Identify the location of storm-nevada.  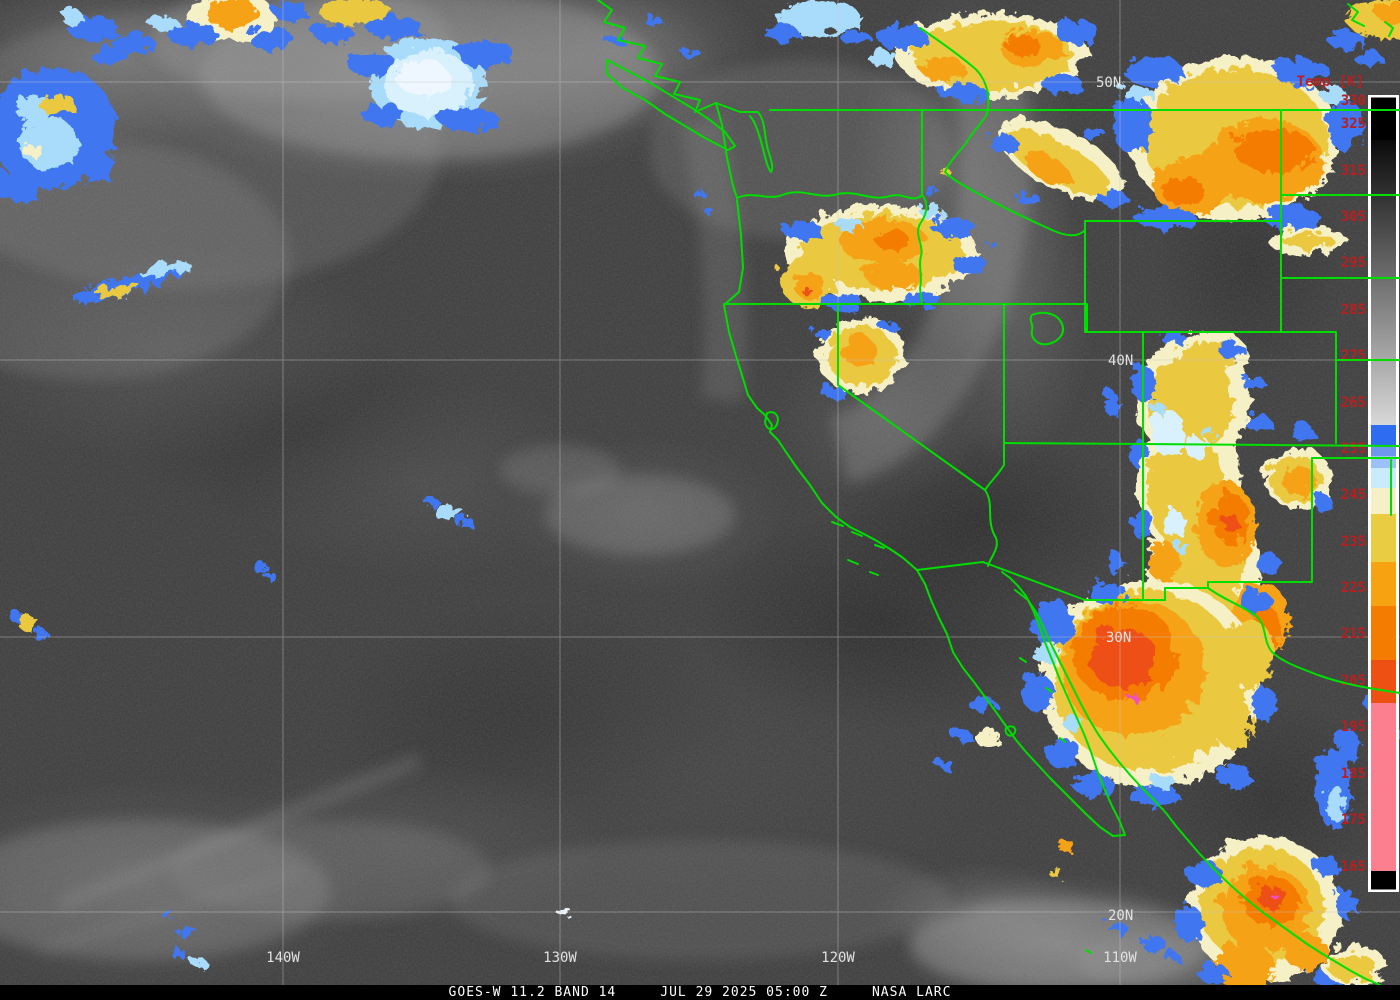
(856, 355).